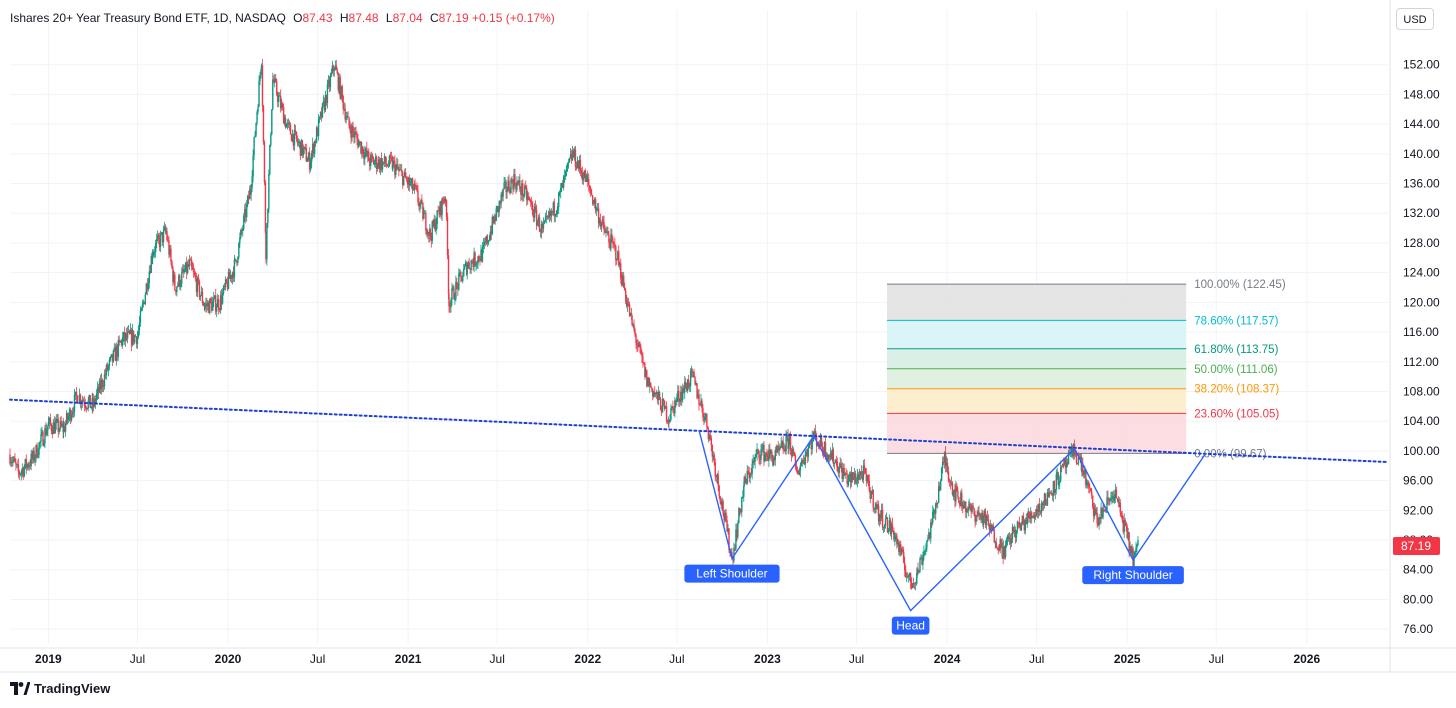  Describe the element at coordinates (1036, 378) in the screenshot. I see `fib-zone` at that location.